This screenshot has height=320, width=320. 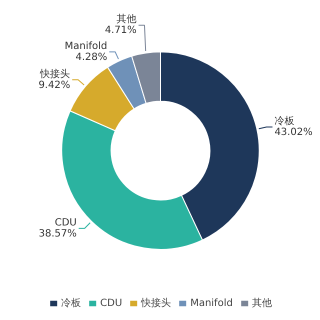 What do you see at coordinates (262, 303) in the screenshot?
I see `legend-label: 其他` at bounding box center [262, 303].